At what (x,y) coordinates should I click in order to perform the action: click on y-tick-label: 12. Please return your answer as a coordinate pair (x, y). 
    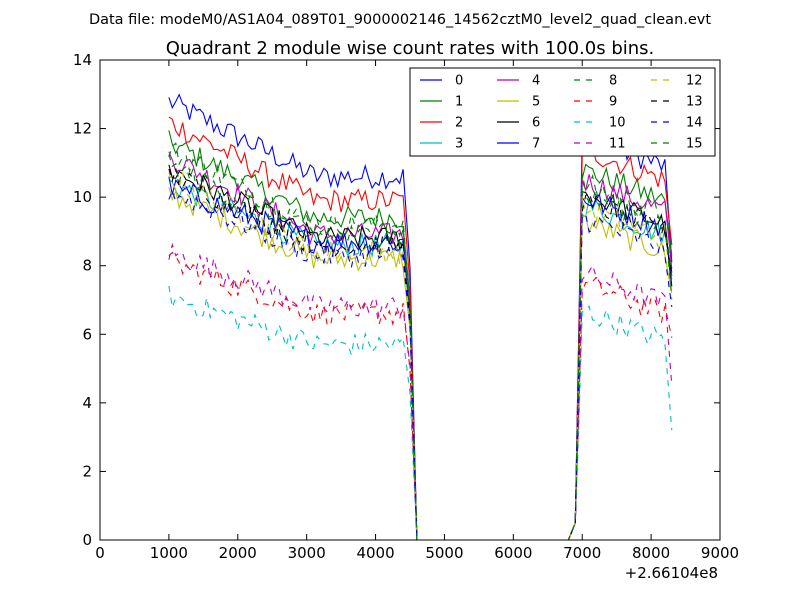
    Looking at the image, I should click on (82, 129).